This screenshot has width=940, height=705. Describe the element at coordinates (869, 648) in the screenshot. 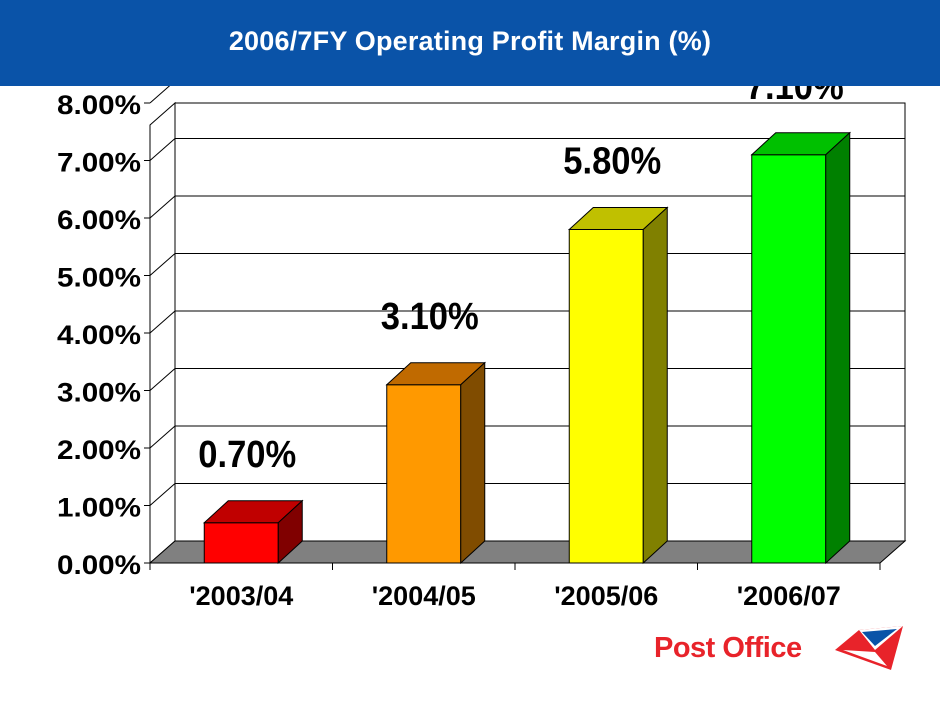

I see `post-office-envelope-arrow-icon` at that location.